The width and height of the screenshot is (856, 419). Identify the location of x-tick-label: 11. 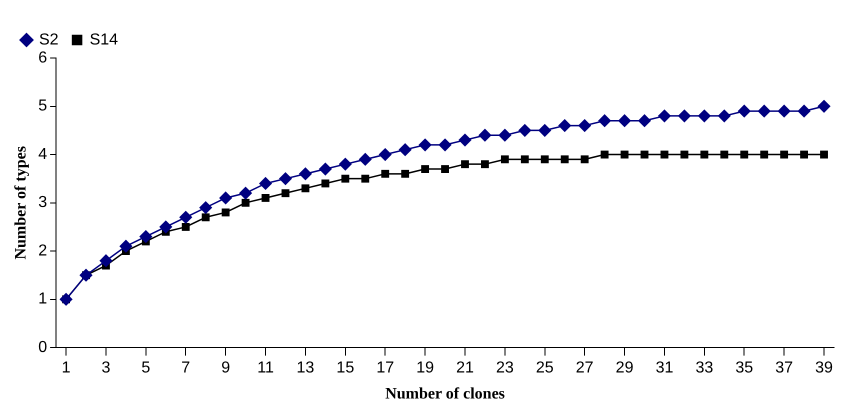
(265, 368).